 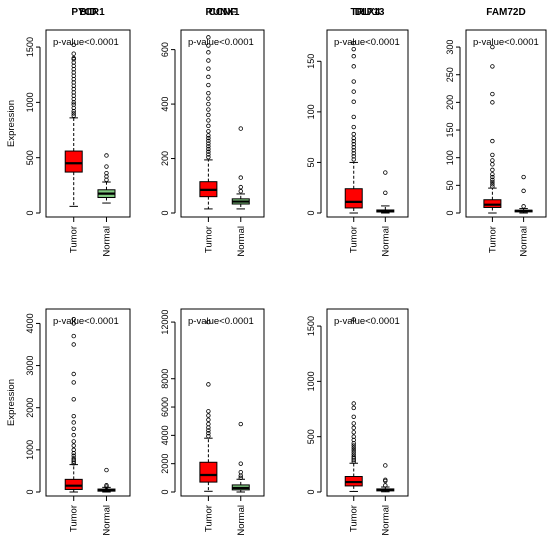 I want to click on chart-title: DLX4, so click(x=368, y=12).